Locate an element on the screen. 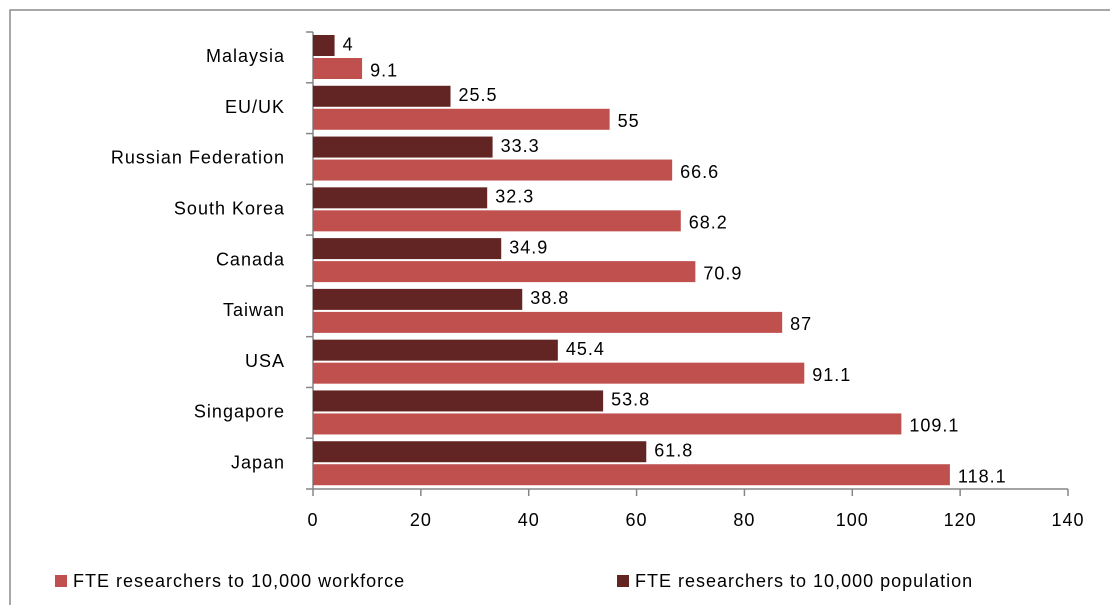 This screenshot has width=1110, height=605. x-tick-label: 40 is located at coordinates (529, 520).